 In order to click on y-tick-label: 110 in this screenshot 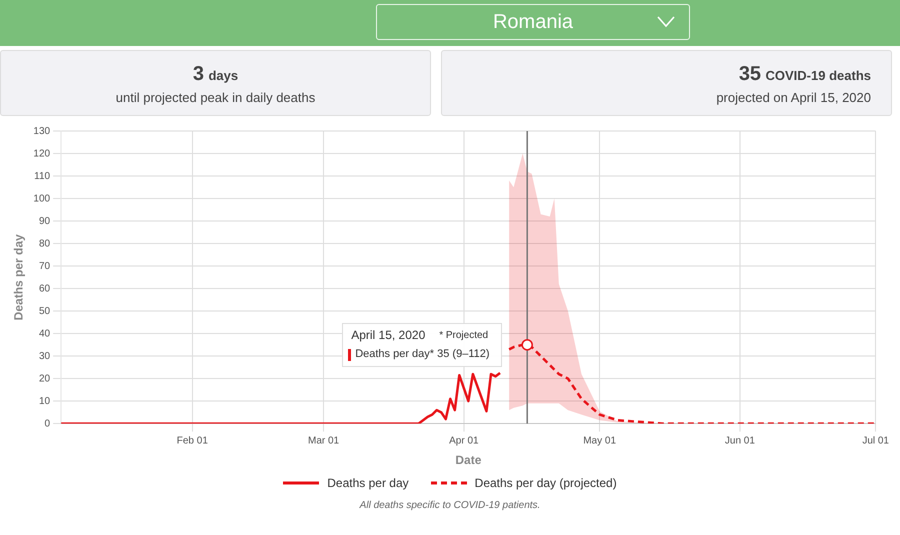, I will do `click(42, 176)`.